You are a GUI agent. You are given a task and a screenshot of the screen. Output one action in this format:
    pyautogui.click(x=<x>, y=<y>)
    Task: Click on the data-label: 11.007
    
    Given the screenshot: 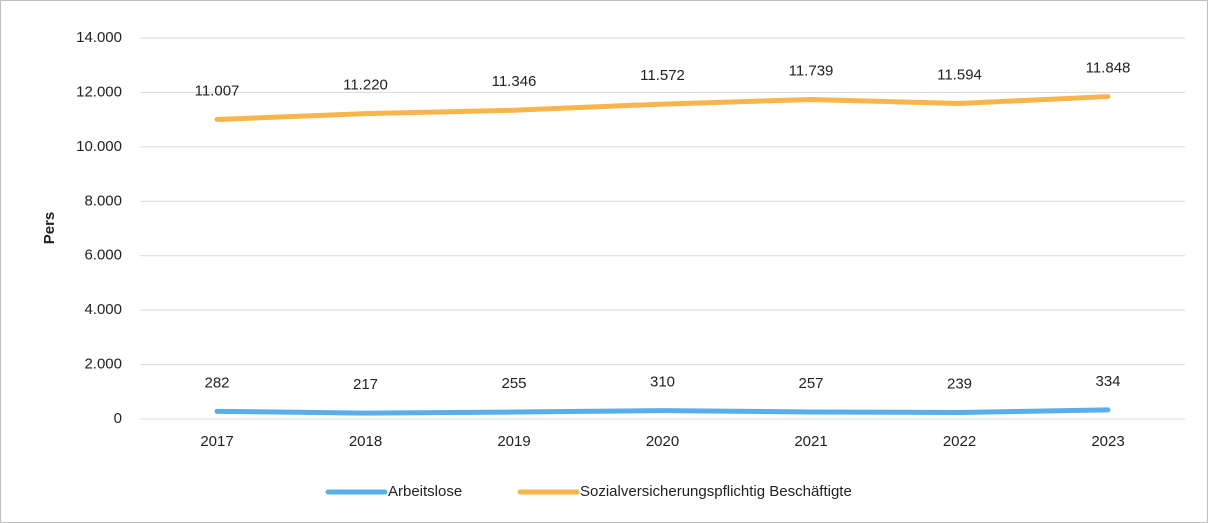 What is the action you would take?
    pyautogui.click(x=217, y=90)
    